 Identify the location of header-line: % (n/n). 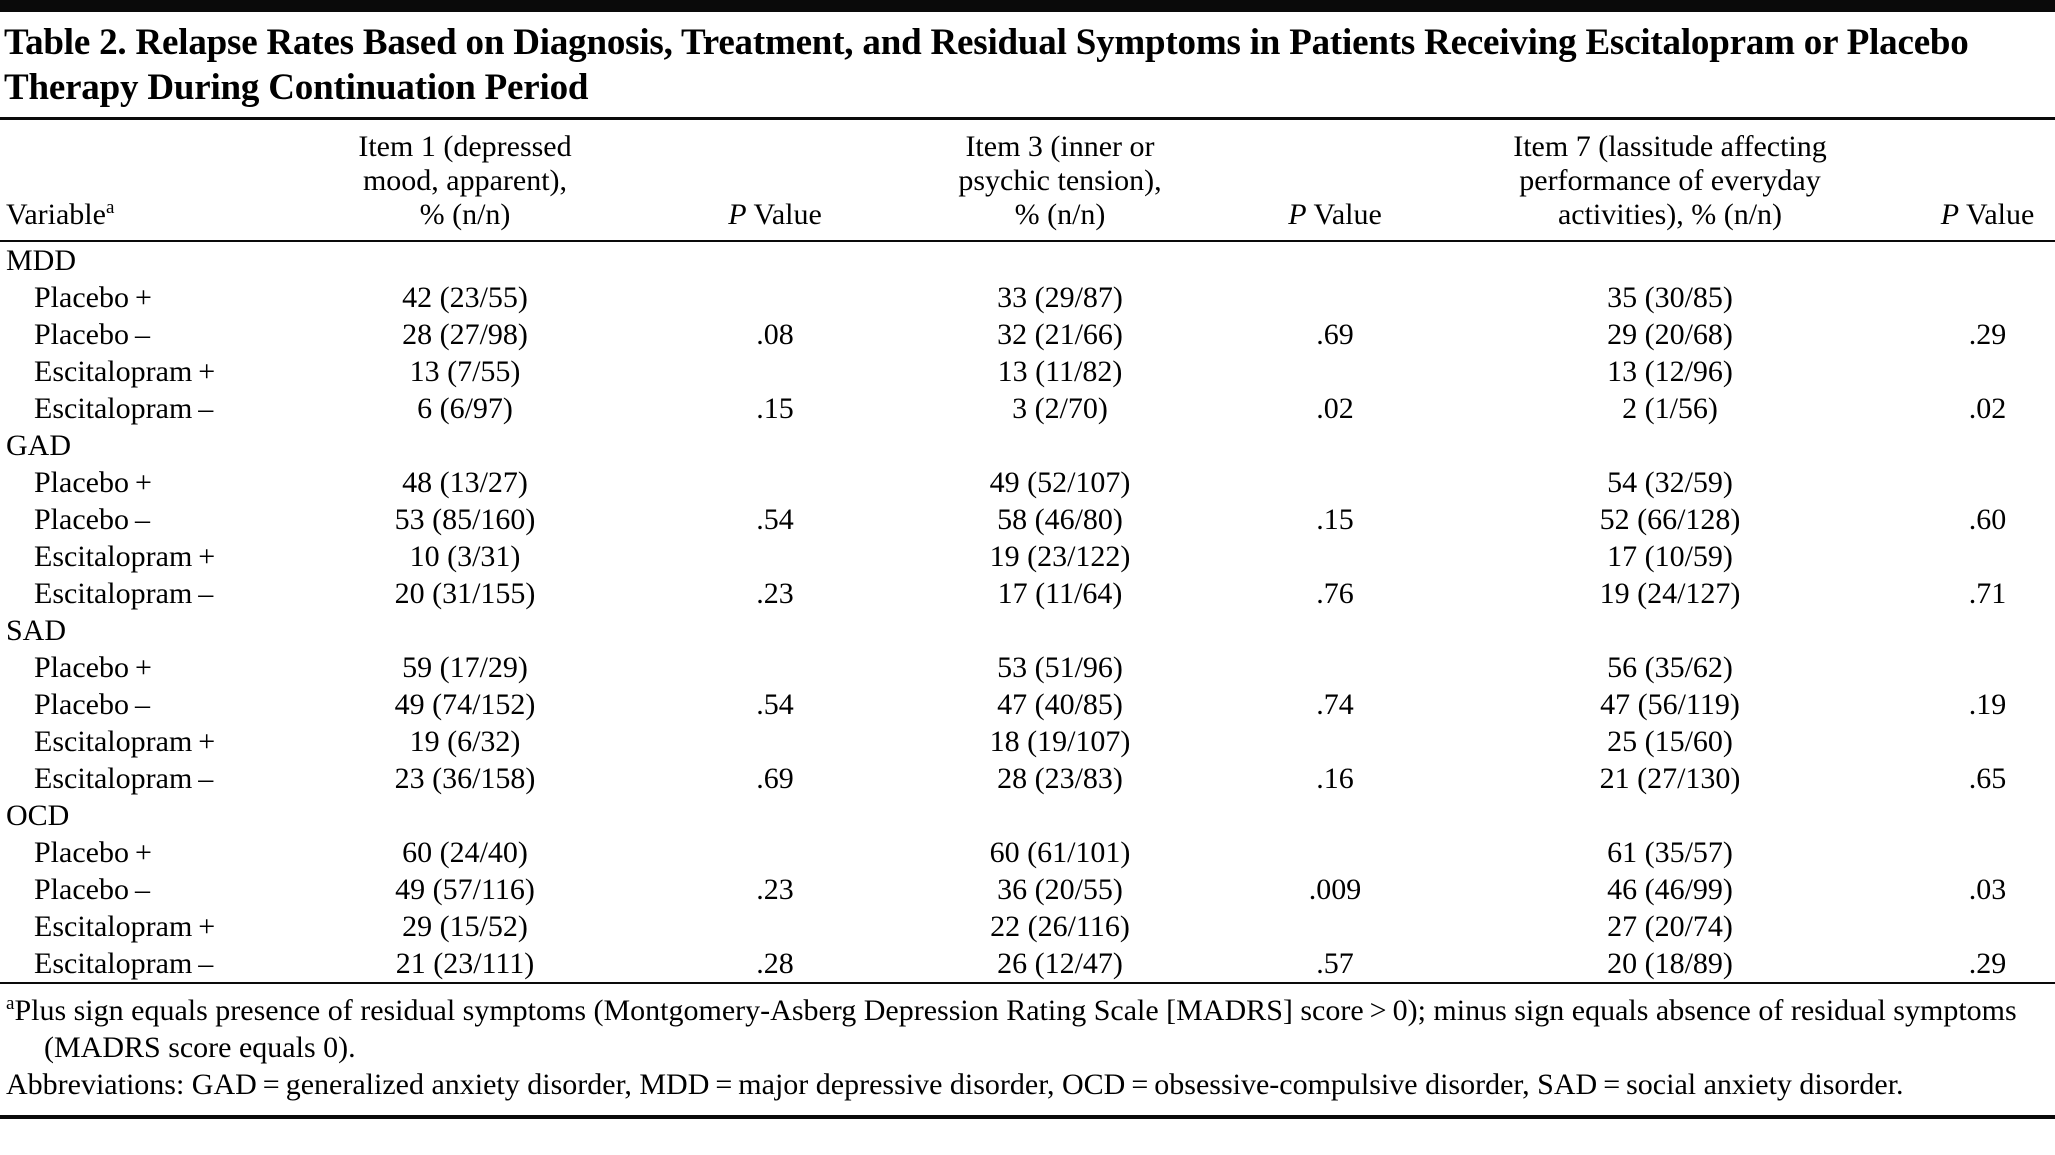
(465, 214).